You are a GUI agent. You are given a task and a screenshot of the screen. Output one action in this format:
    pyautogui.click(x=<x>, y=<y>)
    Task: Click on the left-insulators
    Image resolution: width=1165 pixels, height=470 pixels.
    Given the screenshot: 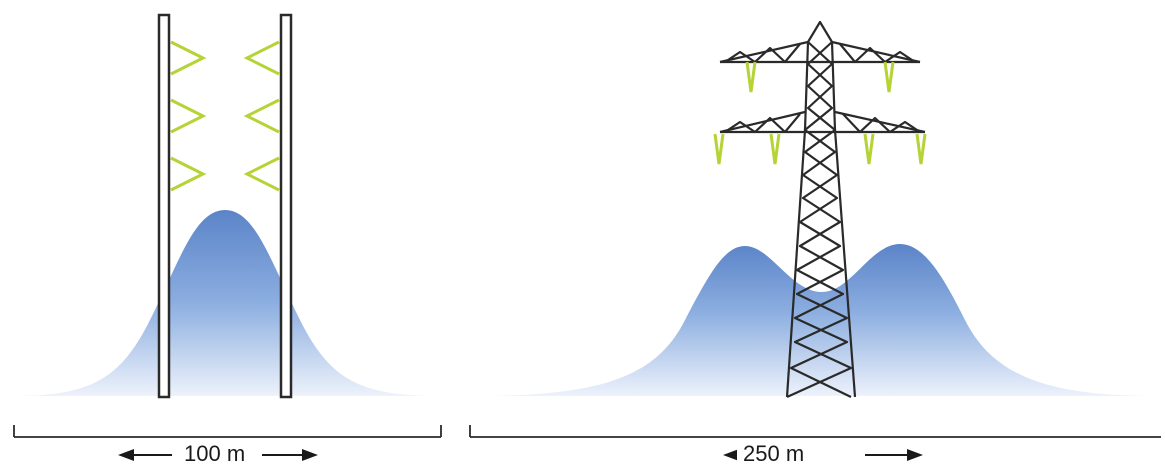 What is the action you would take?
    pyautogui.click(x=188, y=116)
    